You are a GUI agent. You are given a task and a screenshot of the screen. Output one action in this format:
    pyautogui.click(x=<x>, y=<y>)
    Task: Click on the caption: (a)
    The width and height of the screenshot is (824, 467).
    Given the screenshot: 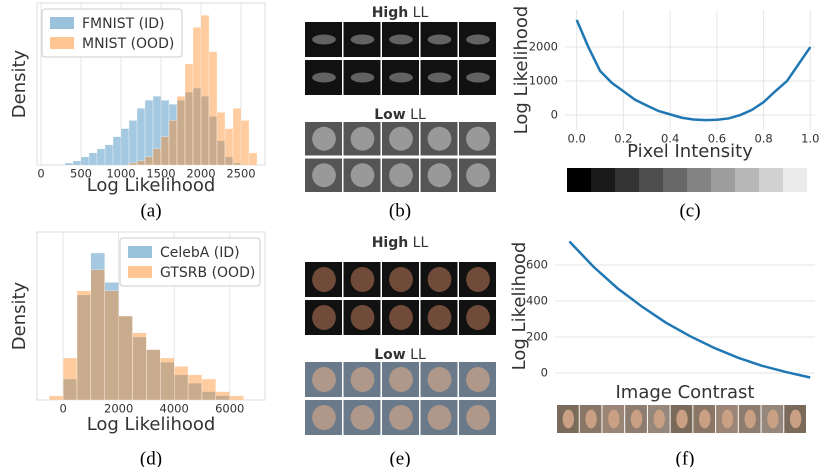 What is the action you would take?
    pyautogui.click(x=150, y=210)
    